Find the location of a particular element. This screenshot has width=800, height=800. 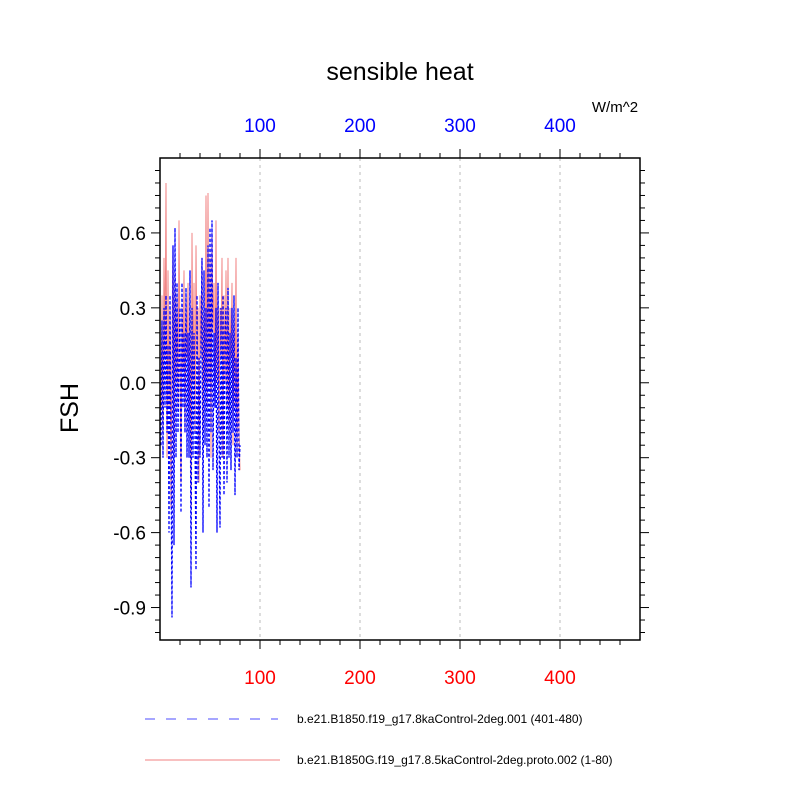

top-x-tick-label: 400 is located at coordinates (560, 126).